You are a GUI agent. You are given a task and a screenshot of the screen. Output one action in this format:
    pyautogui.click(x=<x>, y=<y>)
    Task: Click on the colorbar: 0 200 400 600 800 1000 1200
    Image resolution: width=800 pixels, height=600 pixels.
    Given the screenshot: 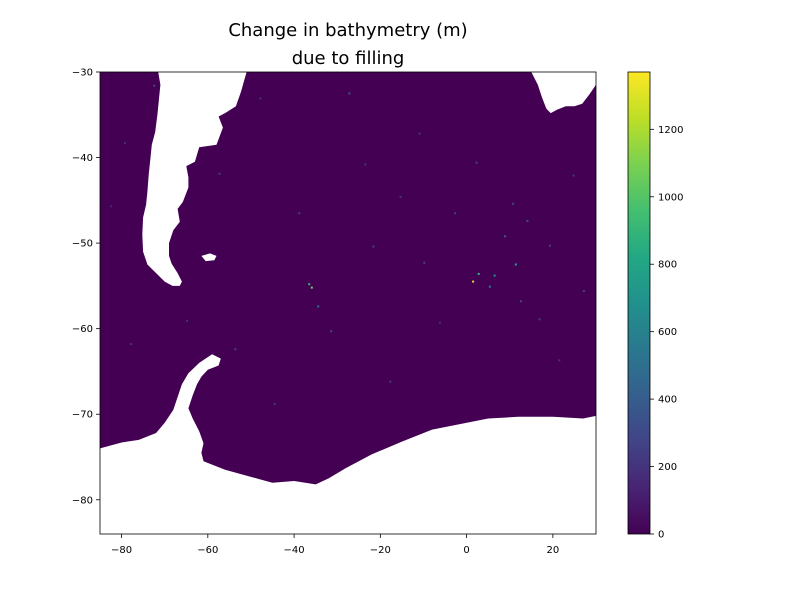 What is the action you would take?
    pyautogui.click(x=655, y=306)
    